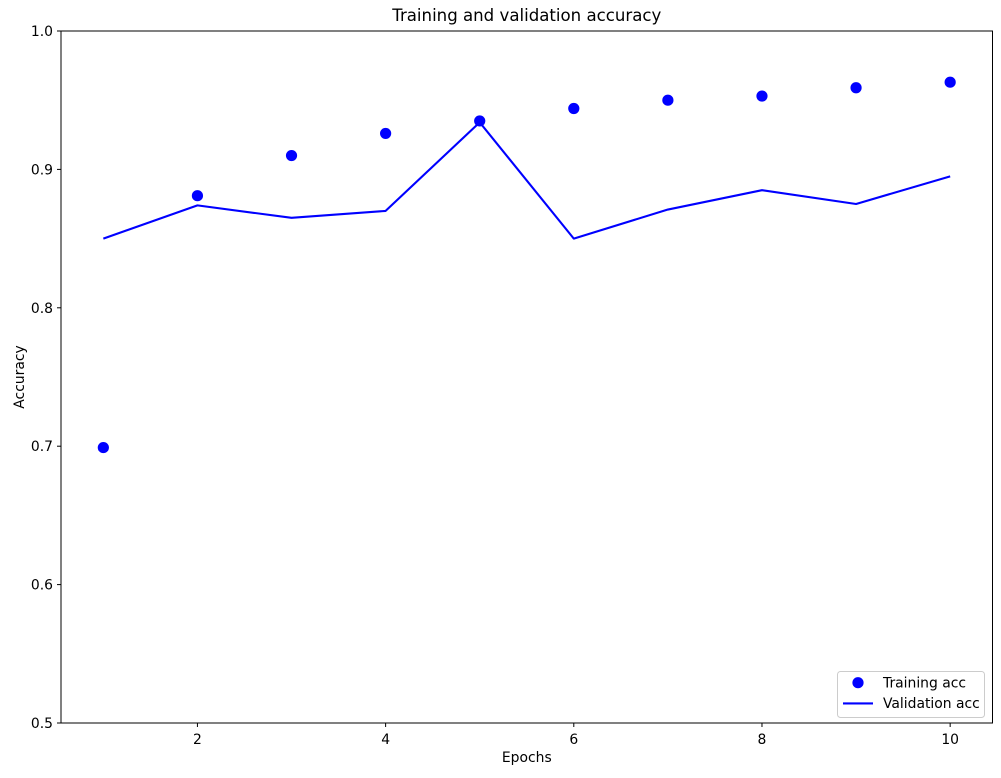 This screenshot has width=1001, height=778. What do you see at coordinates (42, 586) in the screenshot?
I see `y-tick-label: 0.6` at bounding box center [42, 586].